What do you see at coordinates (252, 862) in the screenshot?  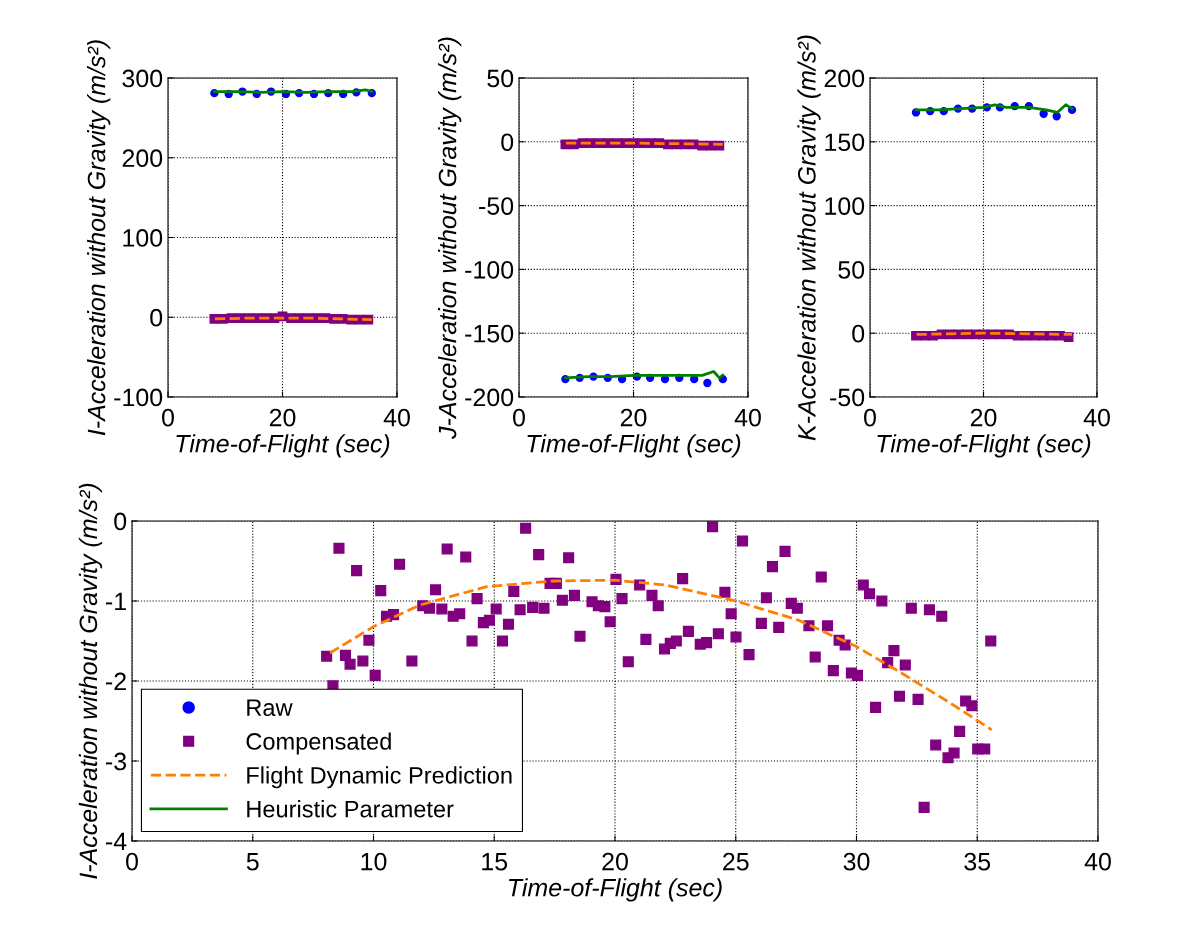 I see `x-tick-label: 5` at bounding box center [252, 862].